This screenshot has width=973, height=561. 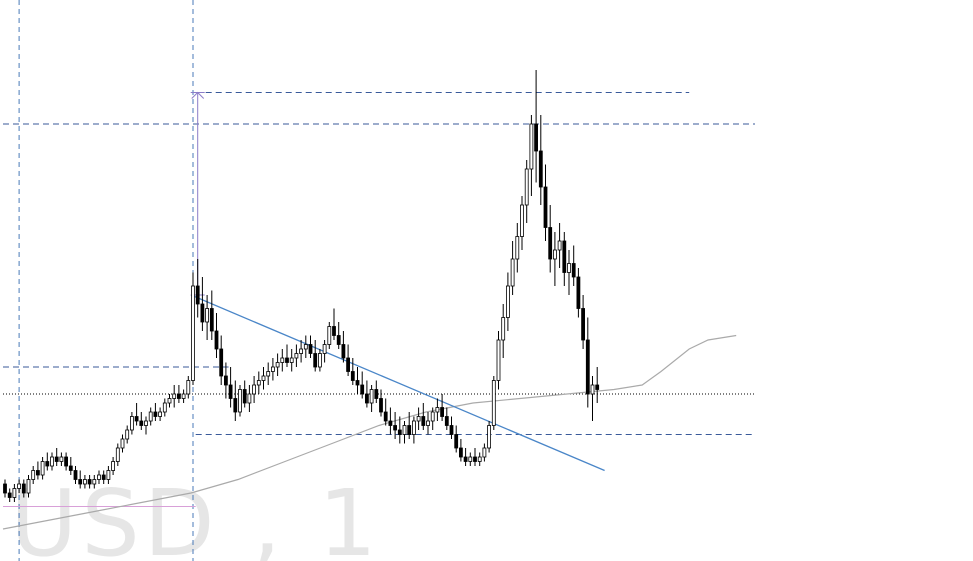 What do you see at coordinates (397, 383) in the screenshot?
I see `trend-line` at bounding box center [397, 383].